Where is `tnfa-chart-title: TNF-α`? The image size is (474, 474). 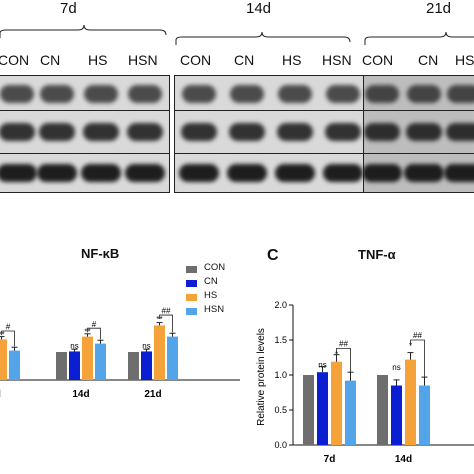 tnfa-chart-title: TNF-α is located at coordinates (377, 254).